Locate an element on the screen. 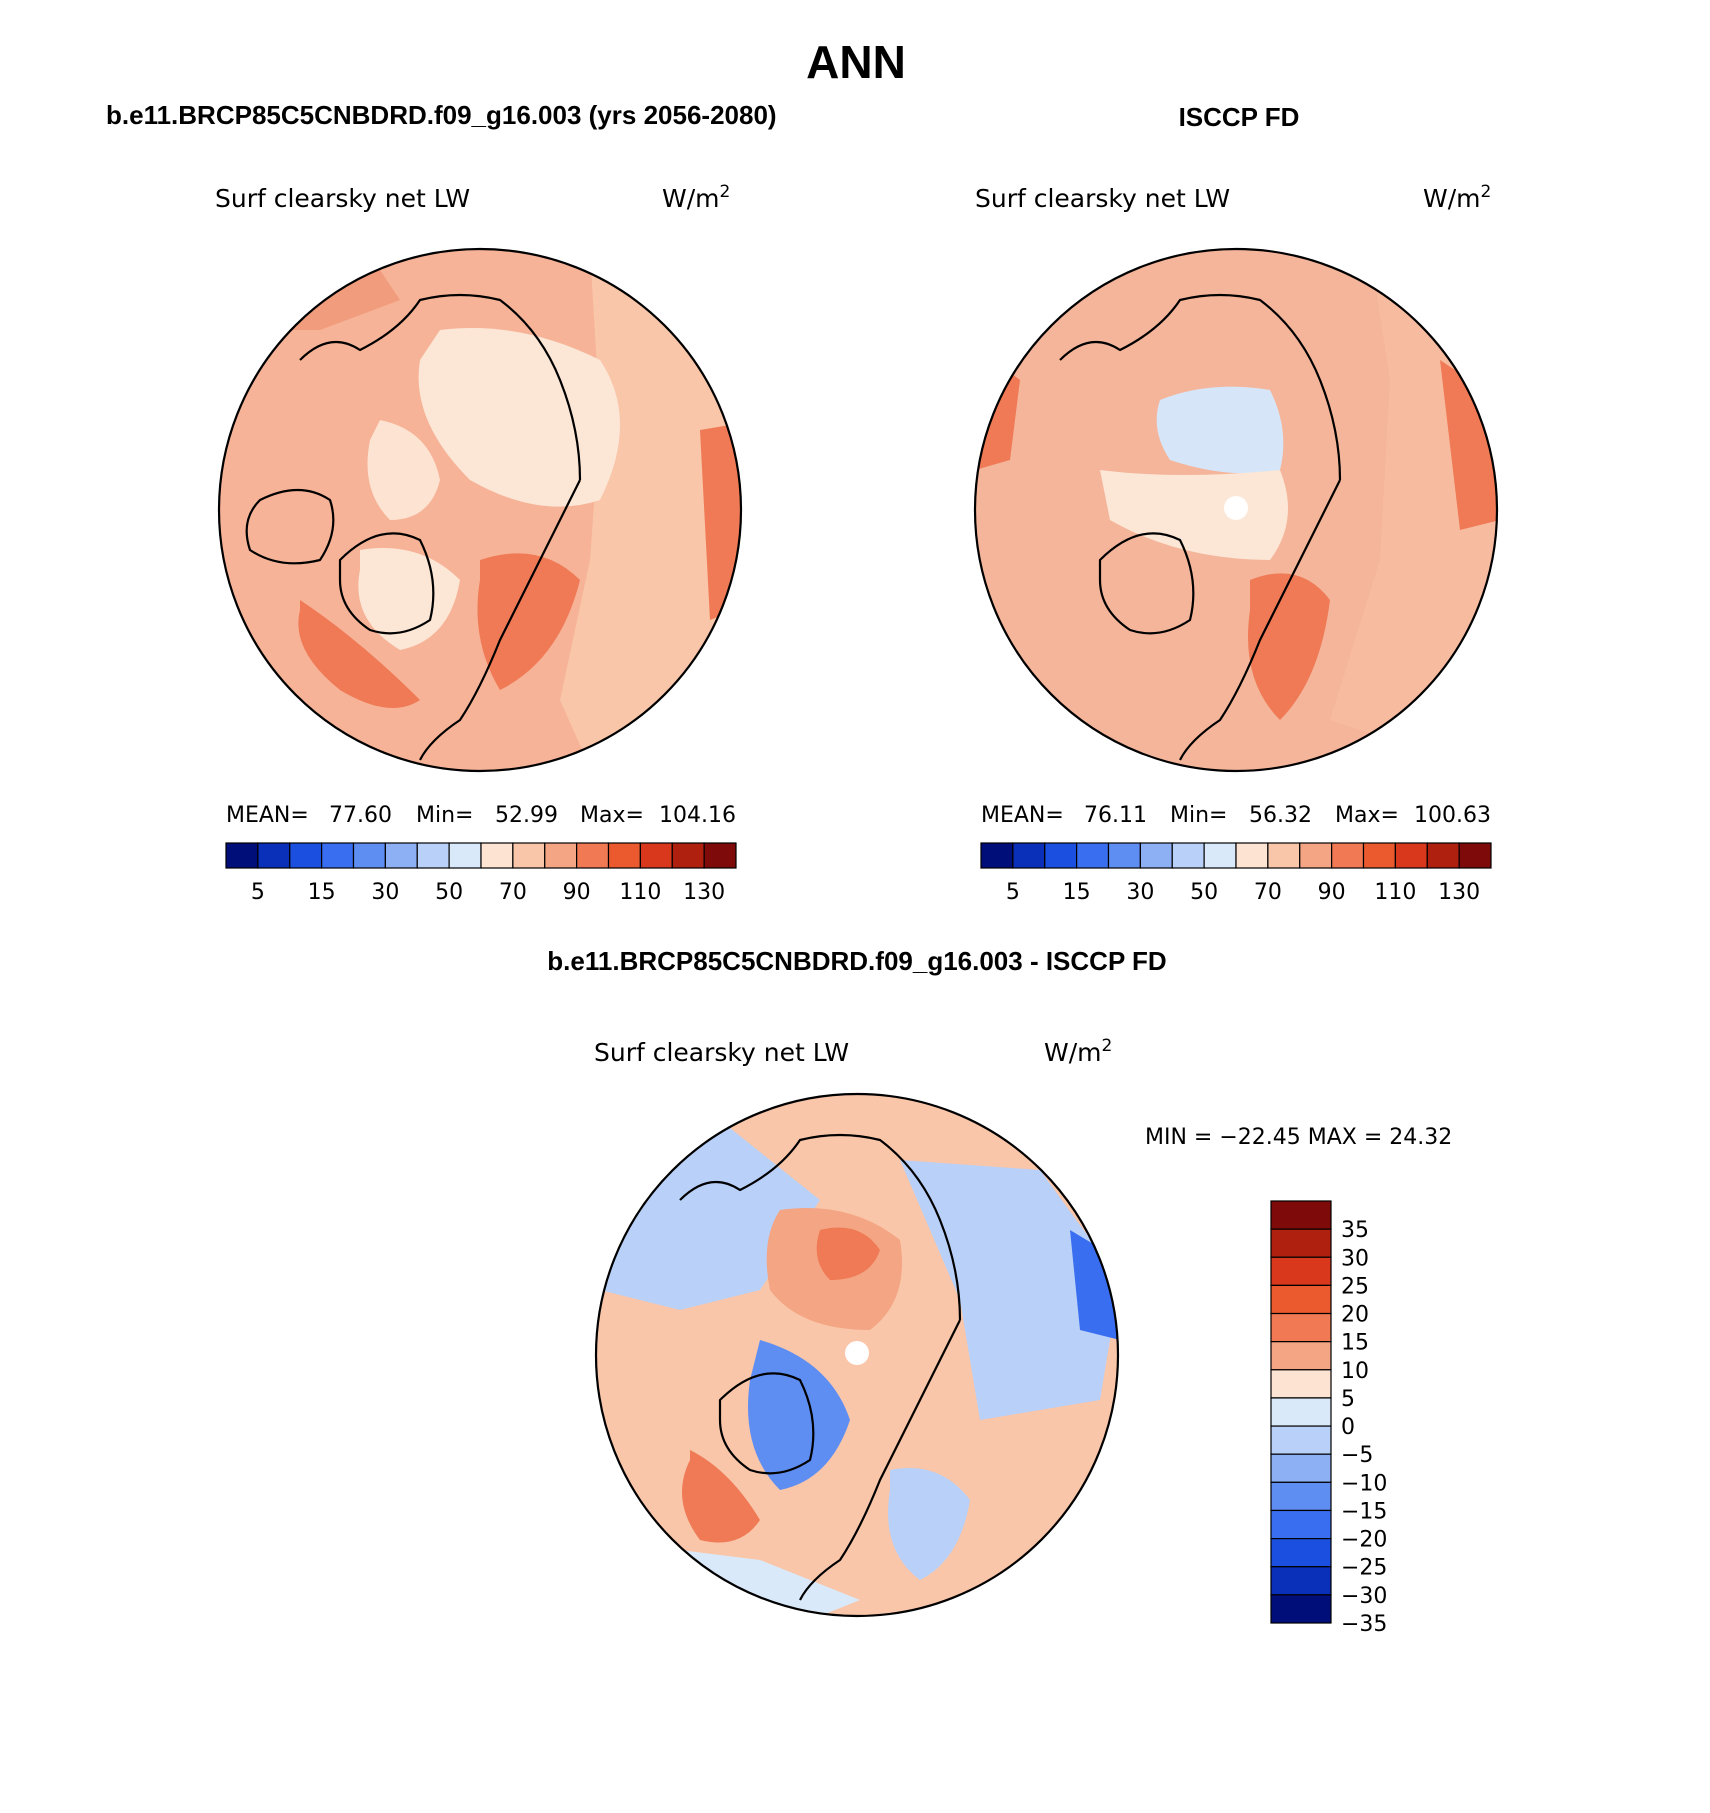 The height and width of the screenshot is (1813, 1710). panel-model-units: W/m2 is located at coordinates (696, 197).